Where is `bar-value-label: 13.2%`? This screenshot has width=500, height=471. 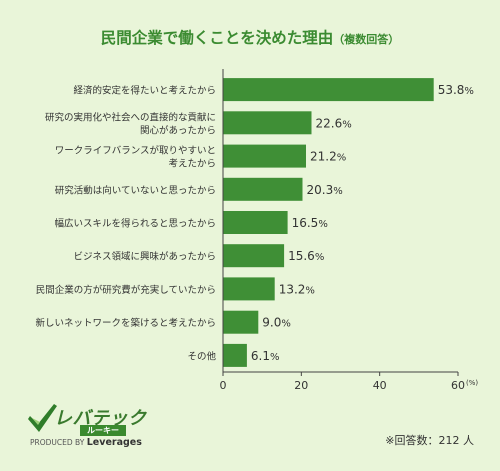
bar-value-label: 13.2% is located at coordinates (297, 289).